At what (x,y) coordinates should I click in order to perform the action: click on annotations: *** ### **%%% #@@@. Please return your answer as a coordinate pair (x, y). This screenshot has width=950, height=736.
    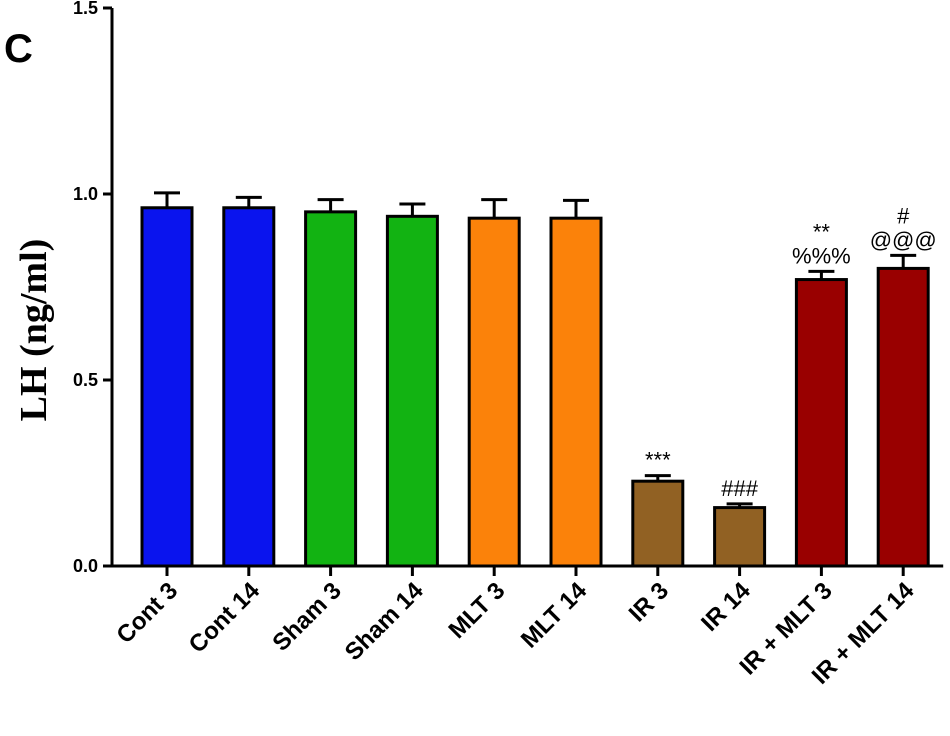
    Looking at the image, I should click on (791, 351).